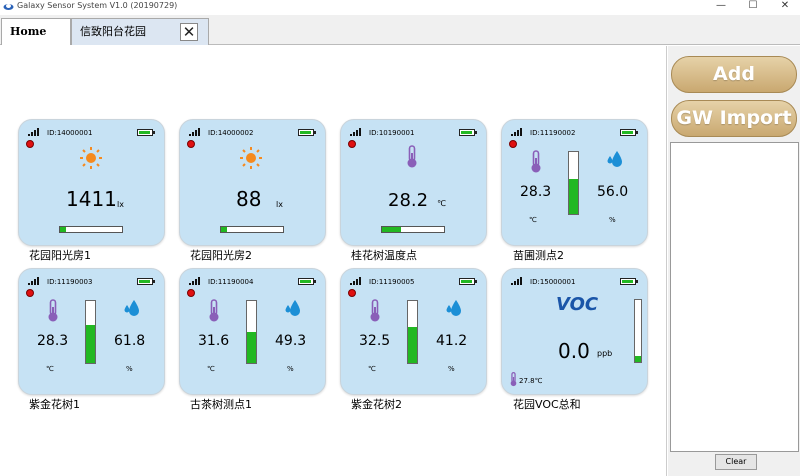  Describe the element at coordinates (408, 200) in the screenshot. I see `temperature-value: 28.2` at that location.